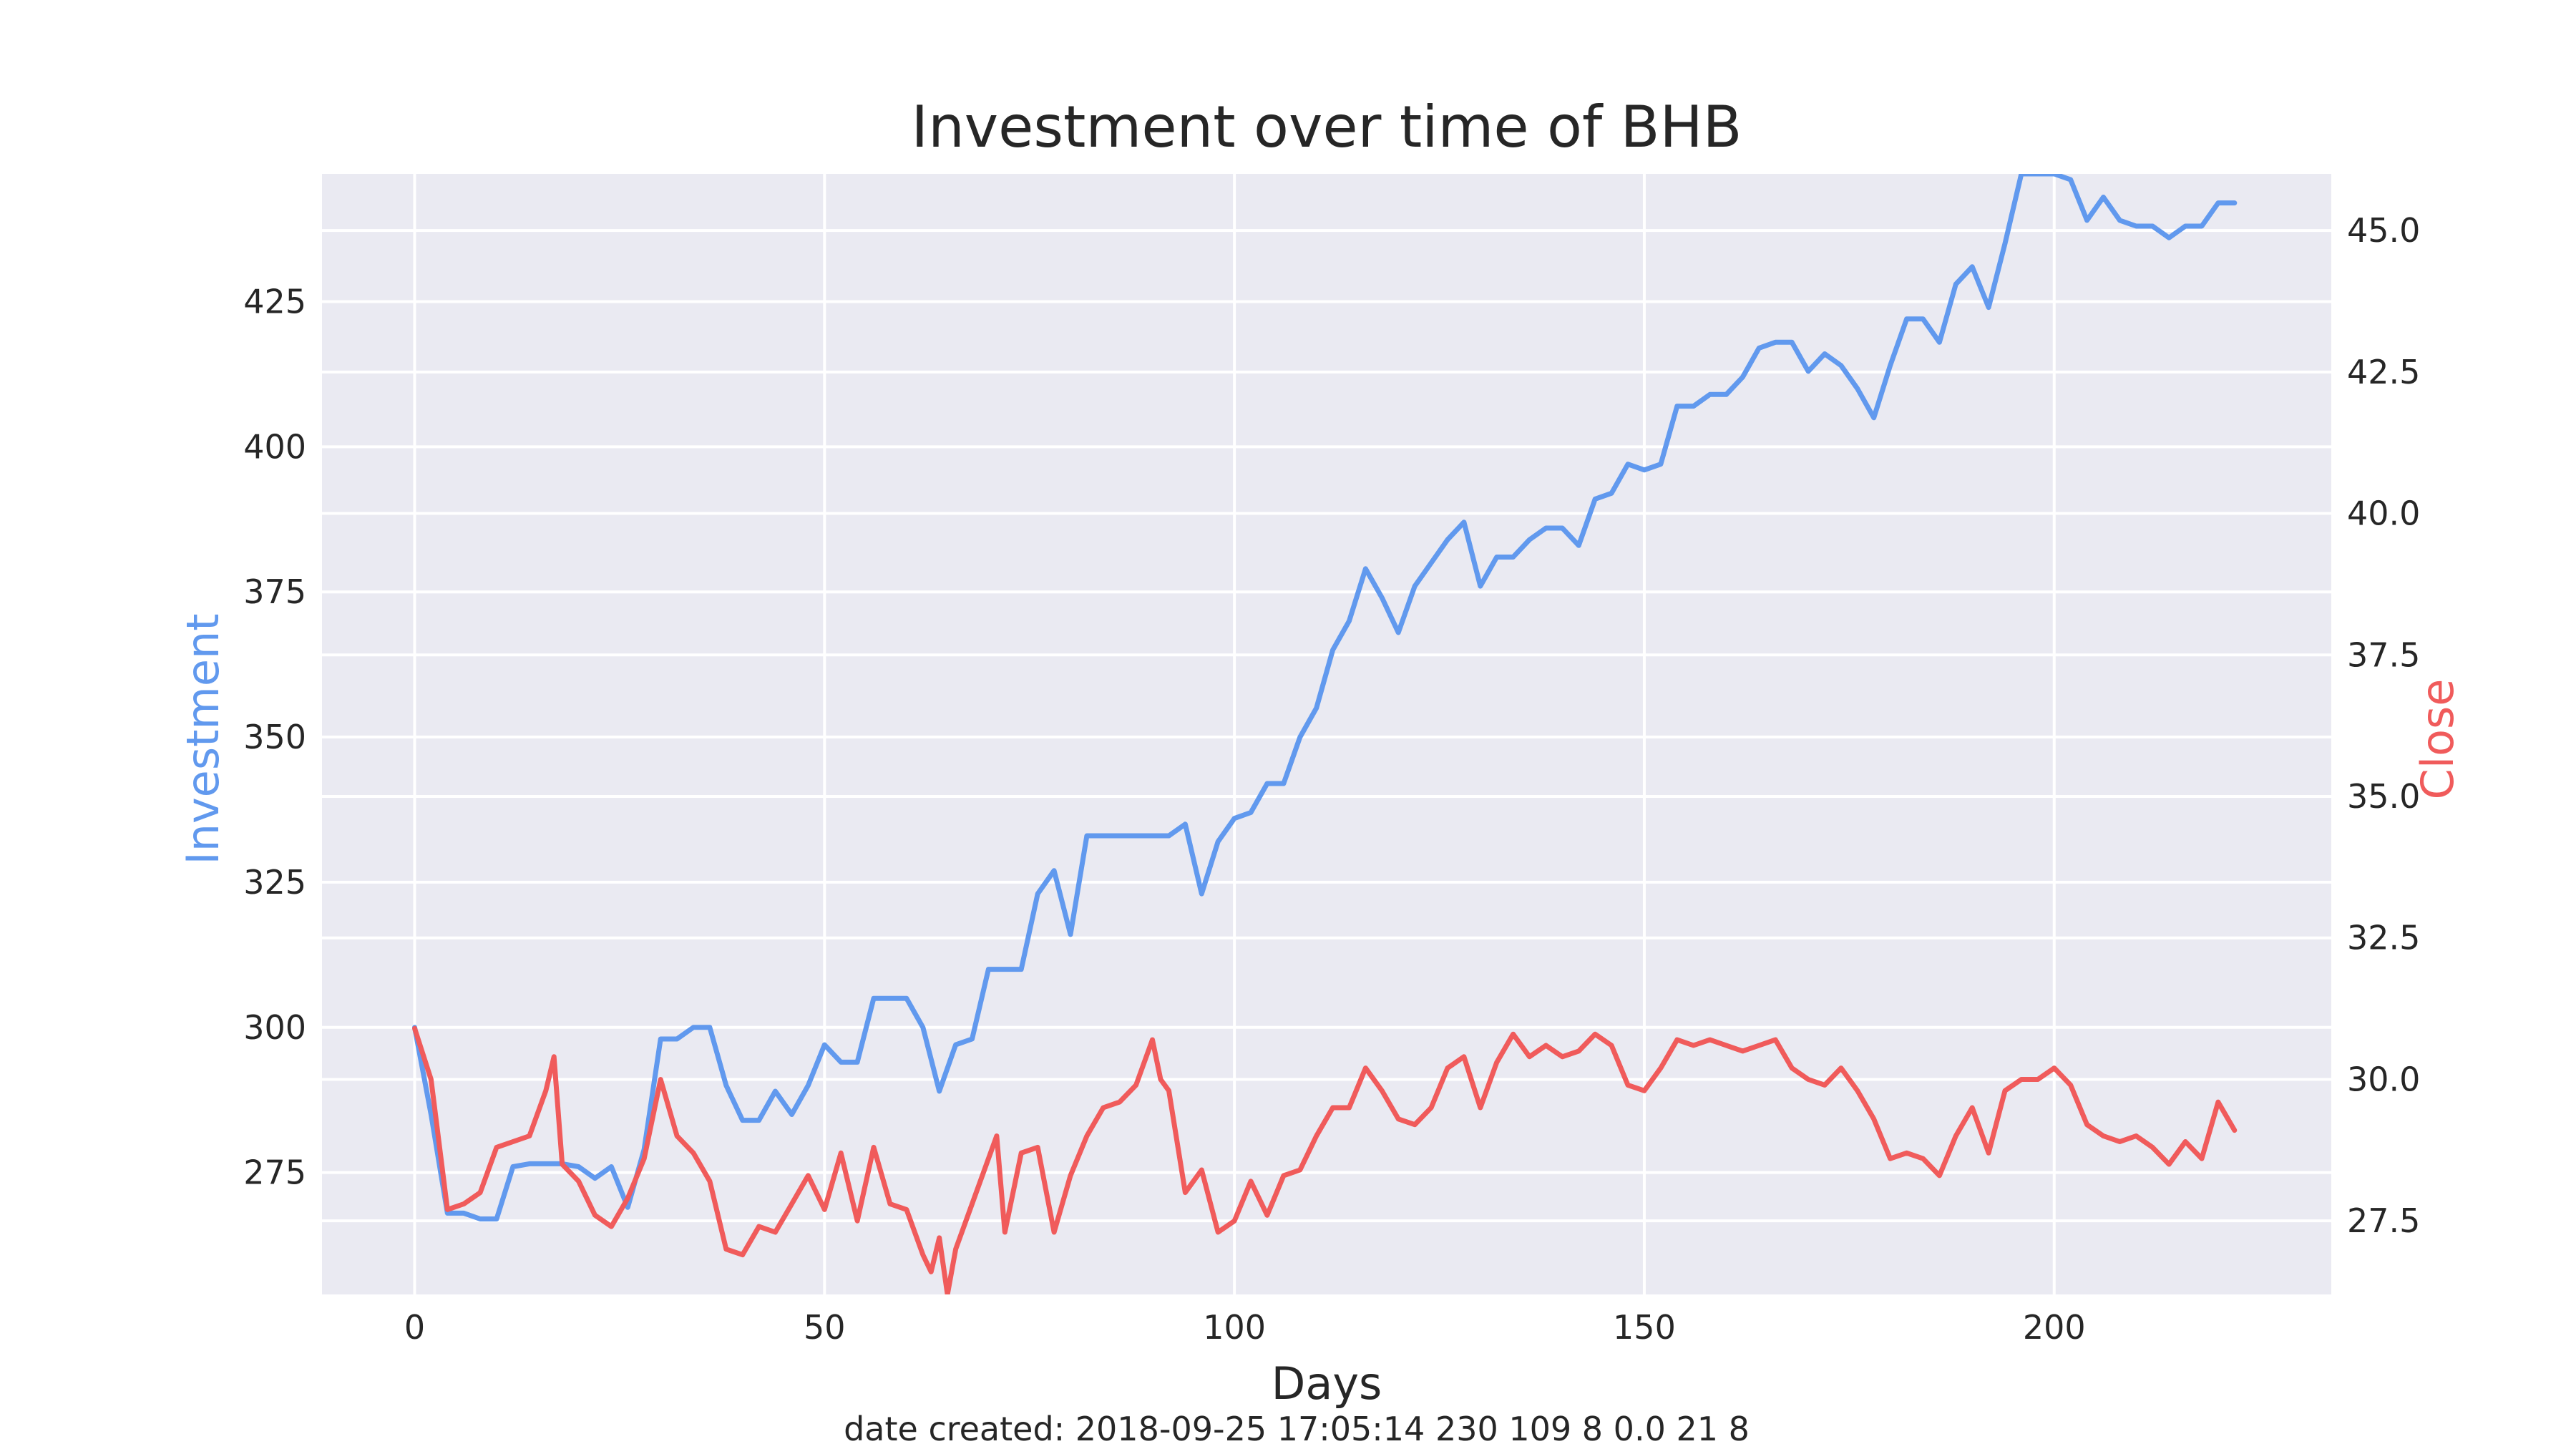  What do you see at coordinates (274, 1172) in the screenshot?
I see `y-tick-label-left: 275` at bounding box center [274, 1172].